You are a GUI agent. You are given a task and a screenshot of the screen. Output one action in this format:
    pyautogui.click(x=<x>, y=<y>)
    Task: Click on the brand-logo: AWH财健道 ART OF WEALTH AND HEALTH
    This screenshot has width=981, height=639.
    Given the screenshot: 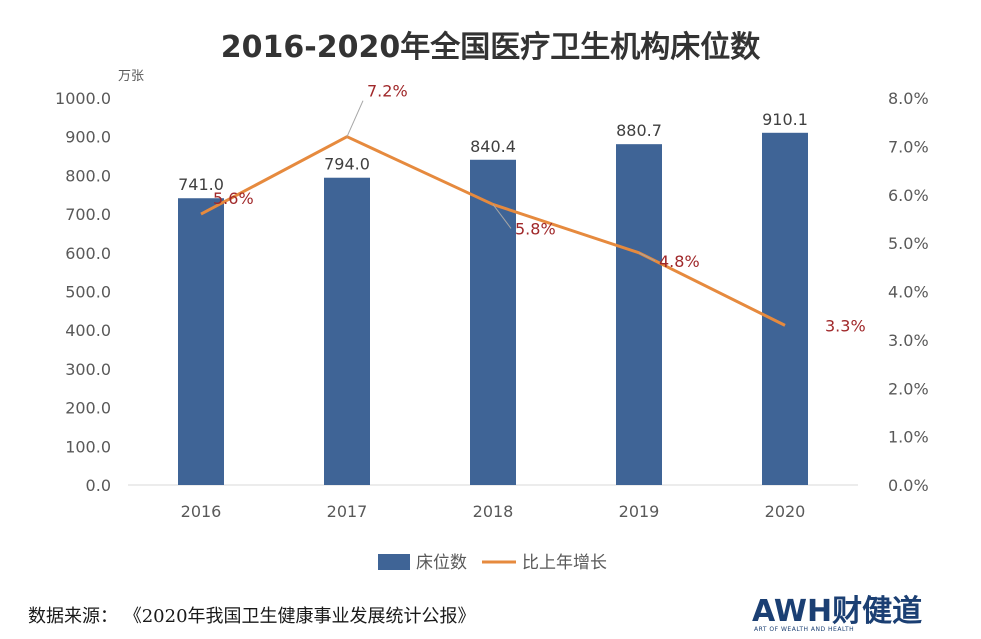 What is the action you would take?
    pyautogui.click(x=863, y=616)
    